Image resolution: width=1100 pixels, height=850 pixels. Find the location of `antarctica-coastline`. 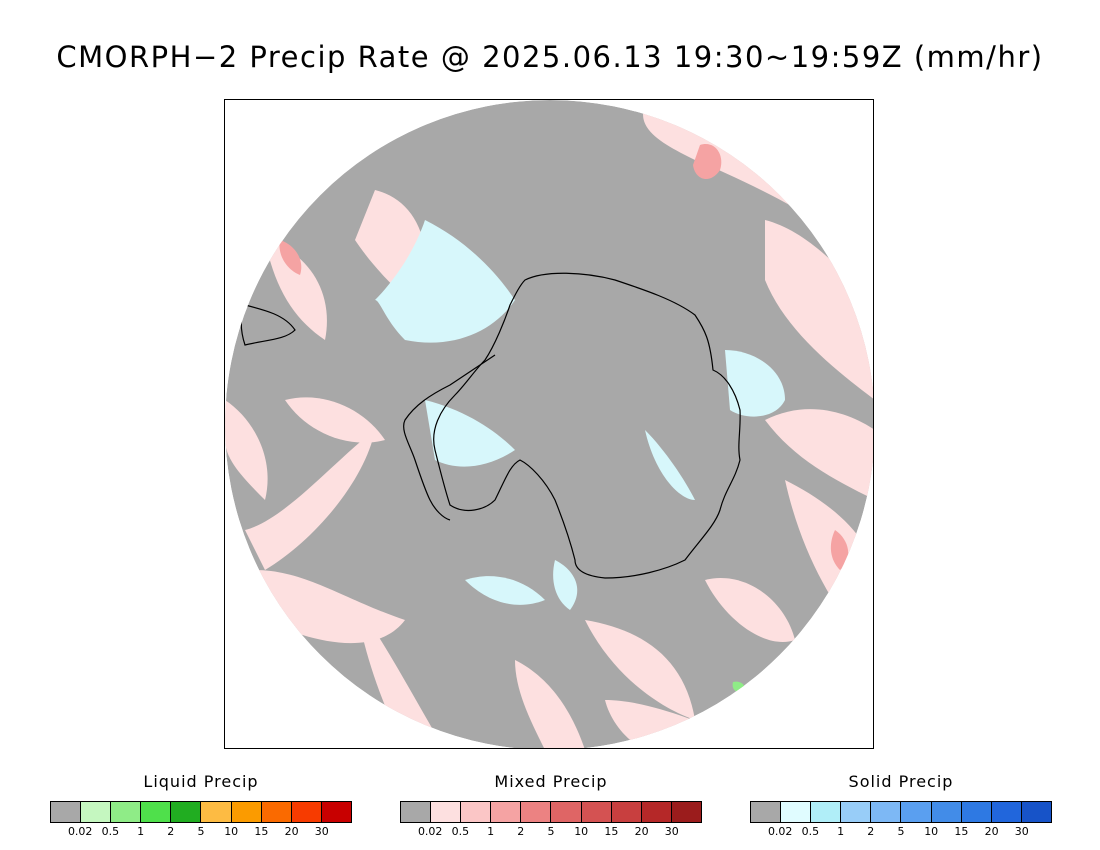

antarctica-coastline is located at coordinates (587, 425).